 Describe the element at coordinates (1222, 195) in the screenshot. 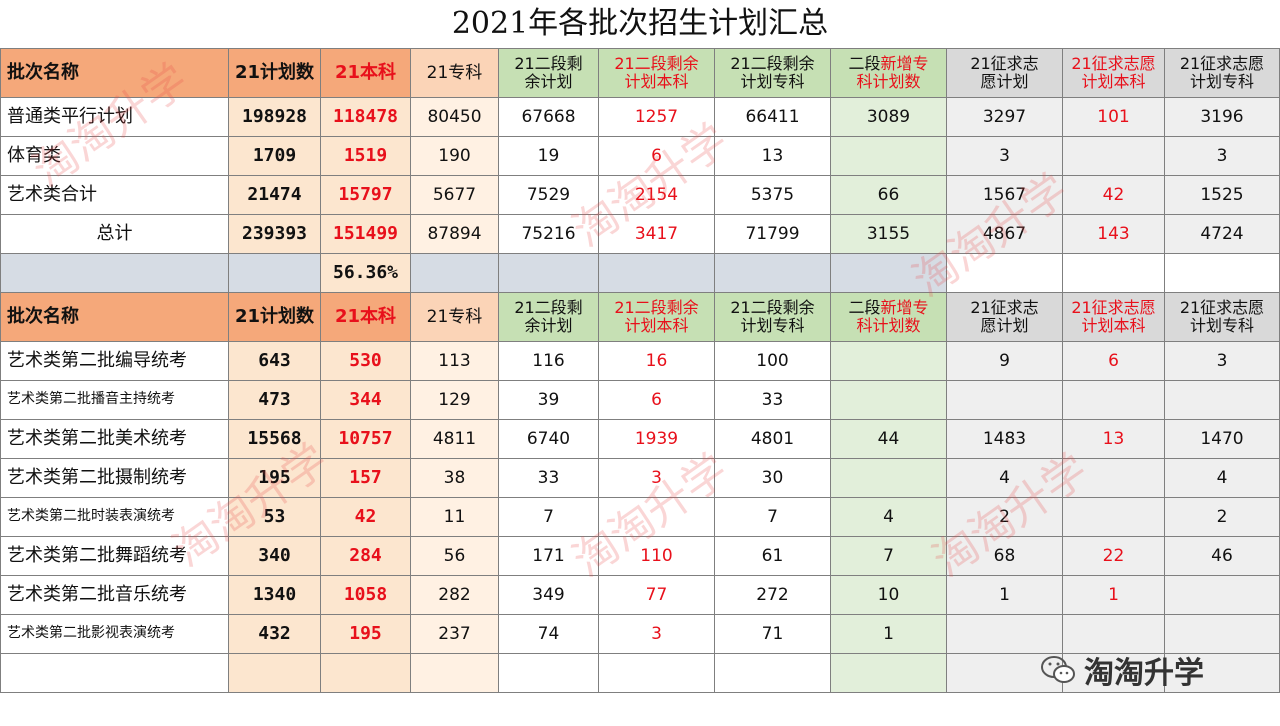

I see `zq-zhuan-cell: 1525` at that location.